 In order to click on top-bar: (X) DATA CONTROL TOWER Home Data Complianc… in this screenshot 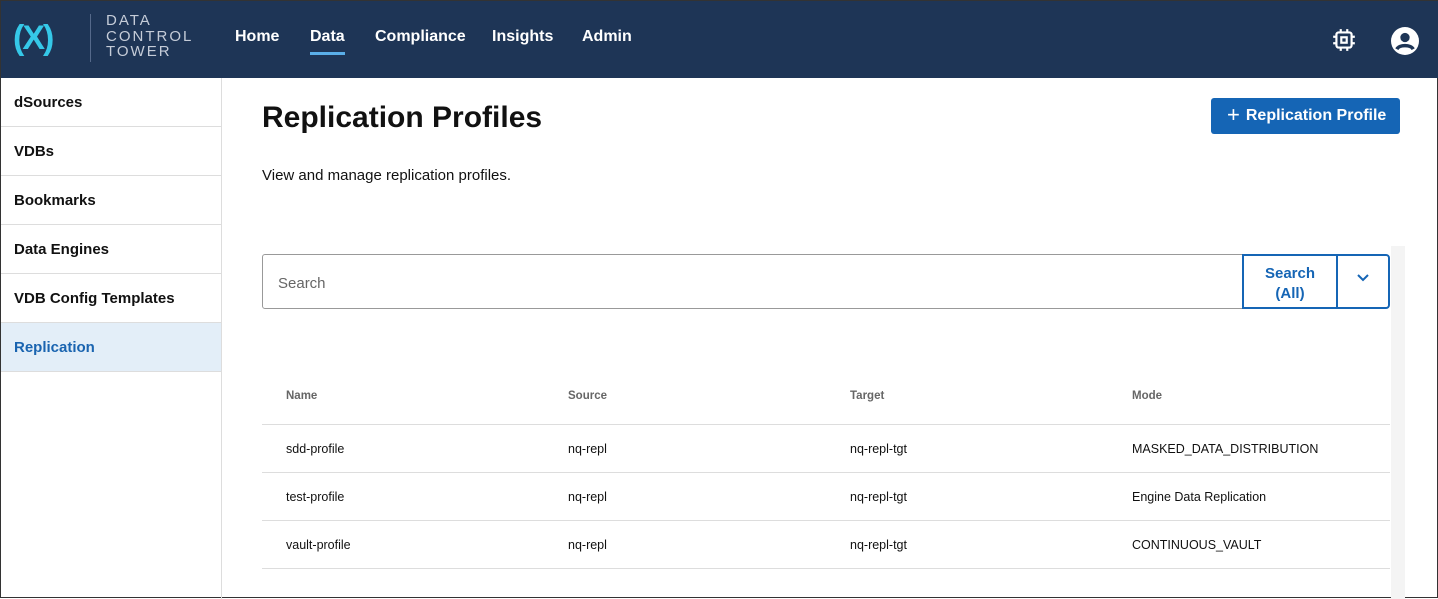, I will do `click(719, 39)`.